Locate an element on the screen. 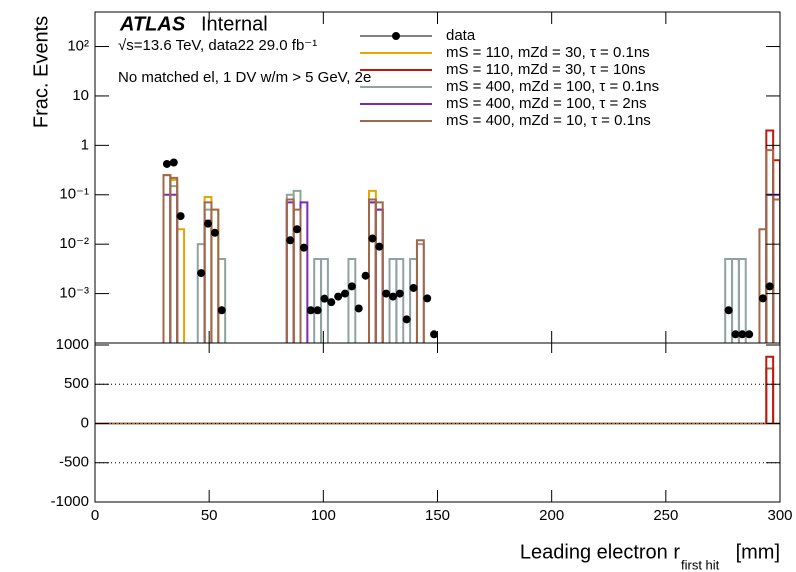 This screenshot has height=572, width=796. legend-label: data is located at coordinates (461, 35).